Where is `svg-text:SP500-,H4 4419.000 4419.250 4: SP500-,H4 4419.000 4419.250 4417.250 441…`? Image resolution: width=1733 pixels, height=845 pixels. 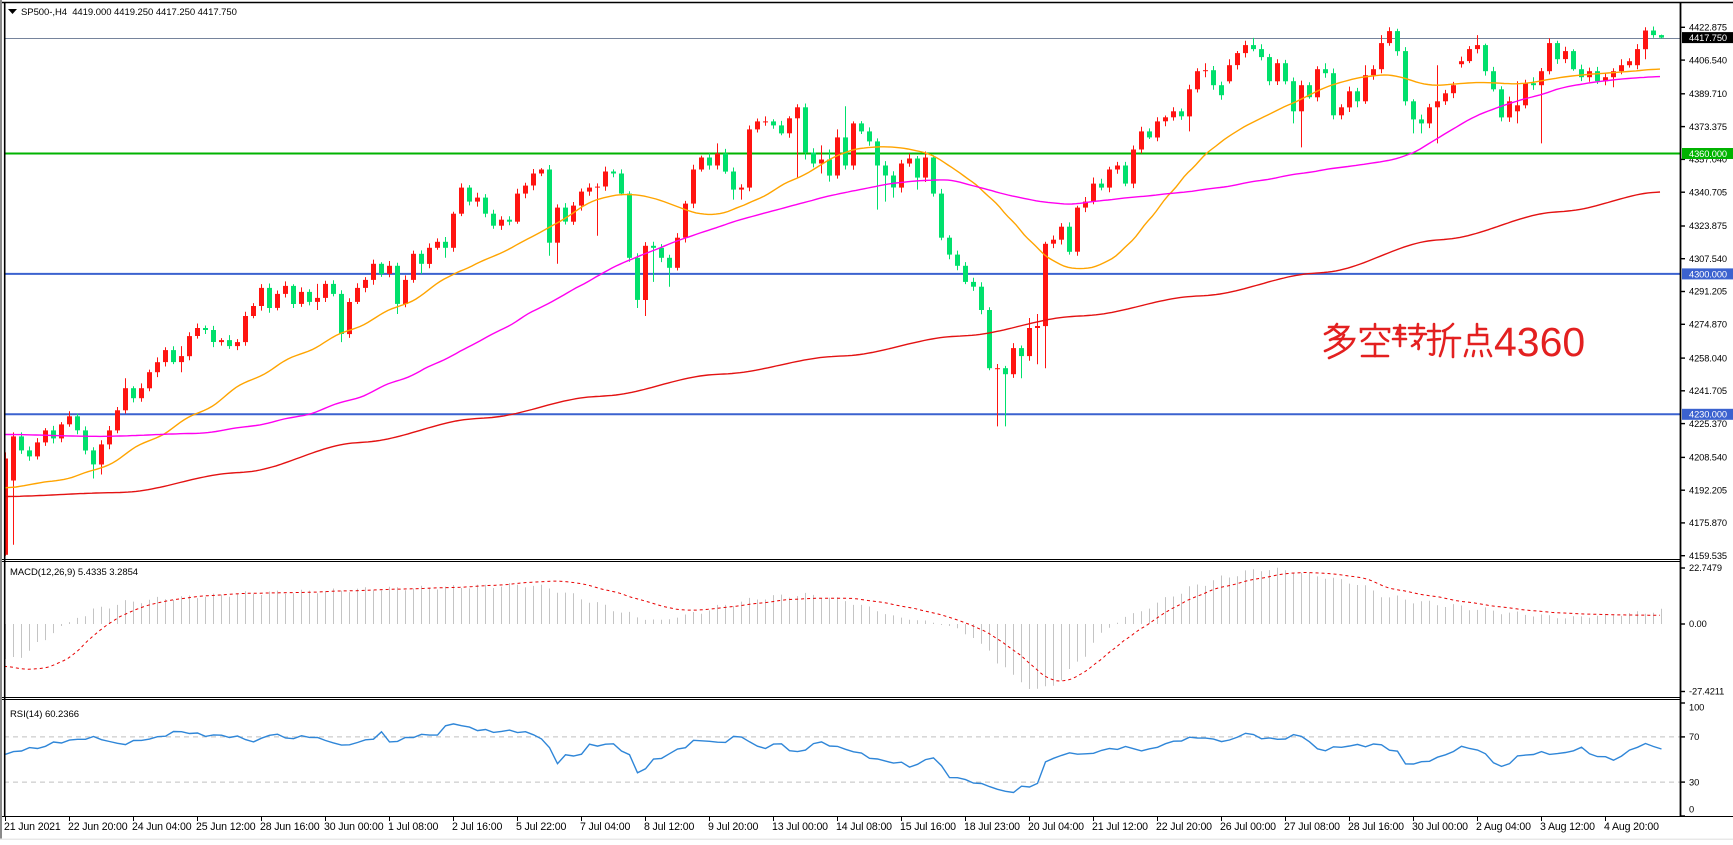
svg-text:SP500-,H4 4419.000 4419.250 4: SP500-,H4 4419.000 4419.250 4417.250 441… is located at coordinates (129, 12).